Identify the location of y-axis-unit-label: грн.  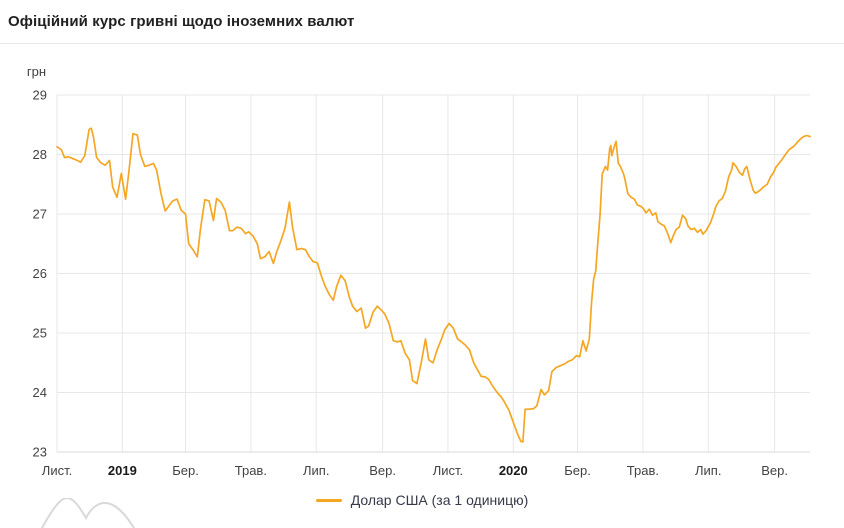
(36, 71).